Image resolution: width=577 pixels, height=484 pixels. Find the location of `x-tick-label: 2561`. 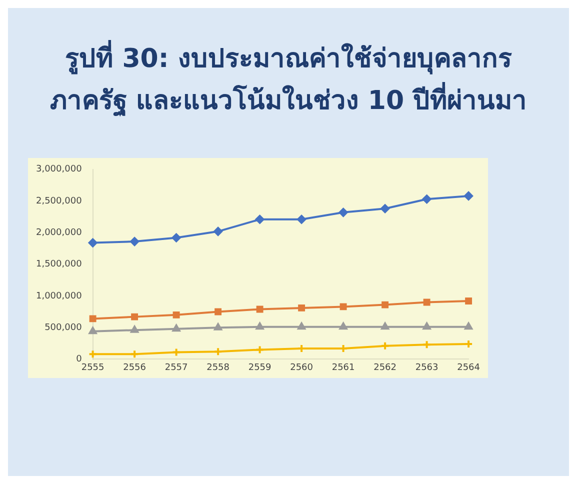

x-tick-label: 2561 is located at coordinates (343, 367).